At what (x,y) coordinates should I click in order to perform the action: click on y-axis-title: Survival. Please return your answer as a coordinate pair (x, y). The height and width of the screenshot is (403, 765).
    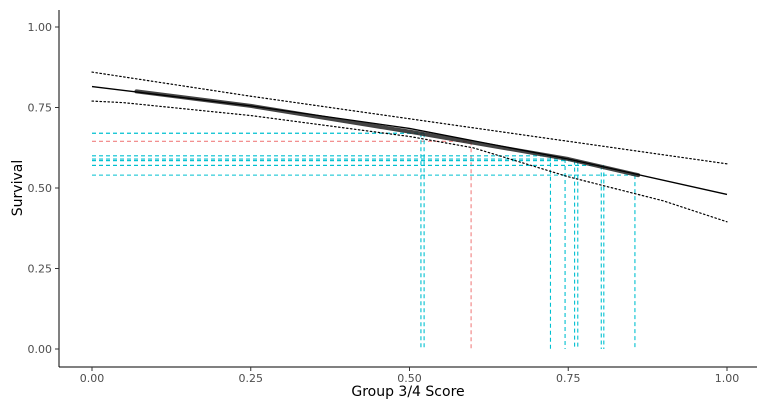
    Looking at the image, I should click on (18, 188).